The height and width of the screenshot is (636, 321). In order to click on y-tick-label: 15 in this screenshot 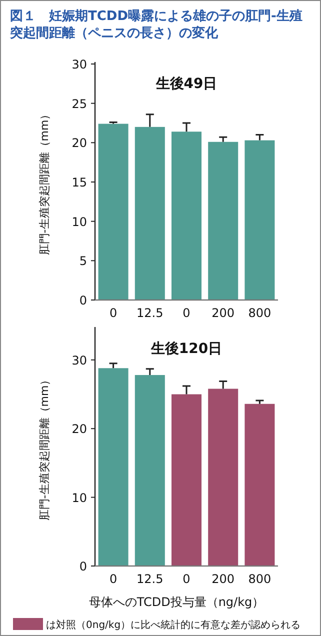, I will do `click(79, 183)`.